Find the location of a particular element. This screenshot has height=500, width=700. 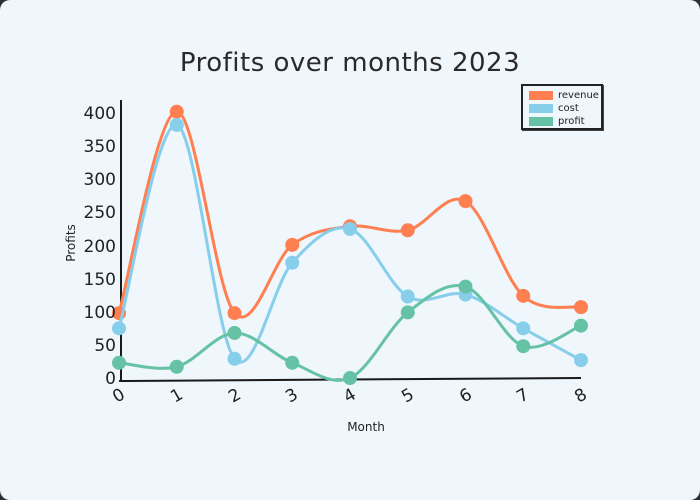

legend-item-profit: profit is located at coordinates (562, 121).